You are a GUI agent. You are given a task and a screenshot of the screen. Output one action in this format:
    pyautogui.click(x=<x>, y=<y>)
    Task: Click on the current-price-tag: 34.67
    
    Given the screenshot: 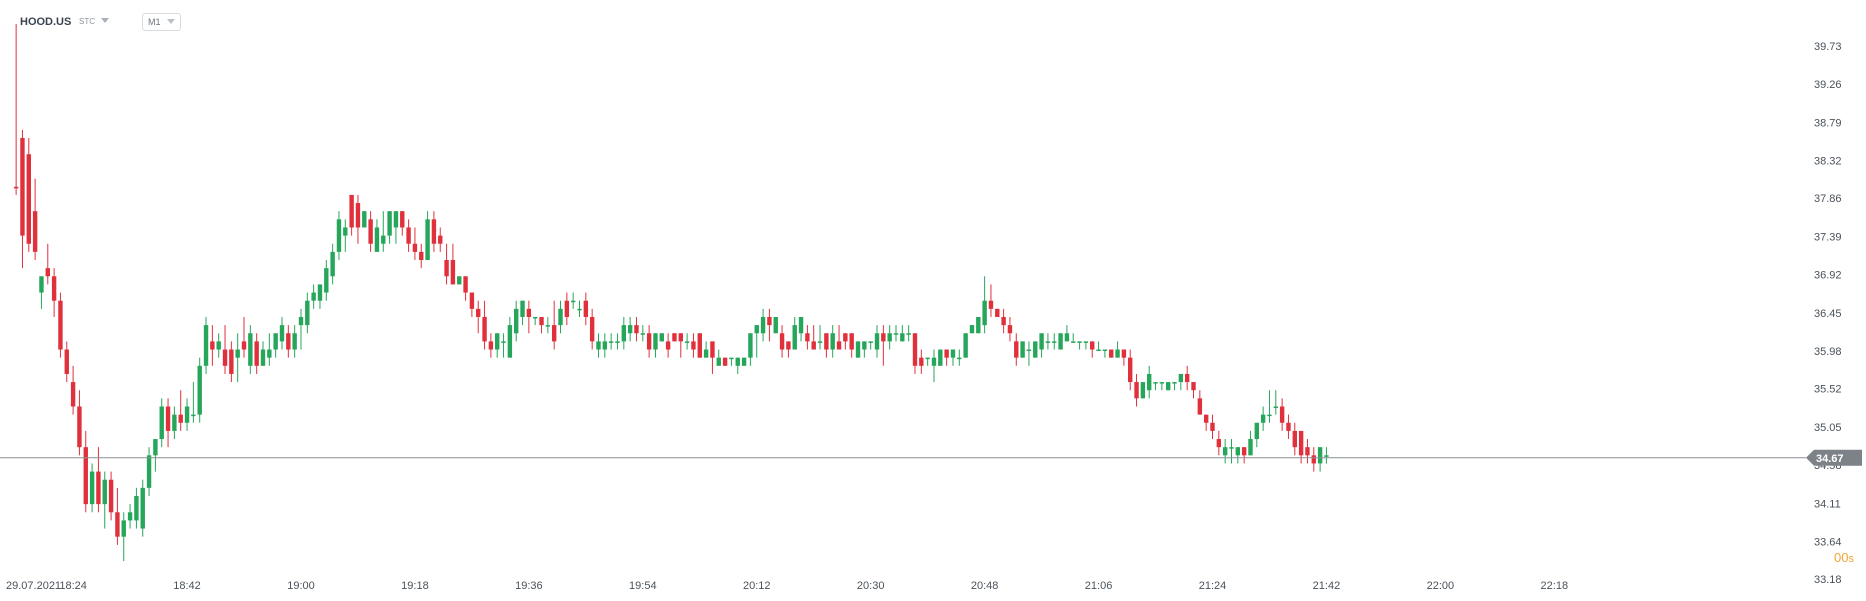 What is the action you would take?
    pyautogui.click(x=1834, y=457)
    